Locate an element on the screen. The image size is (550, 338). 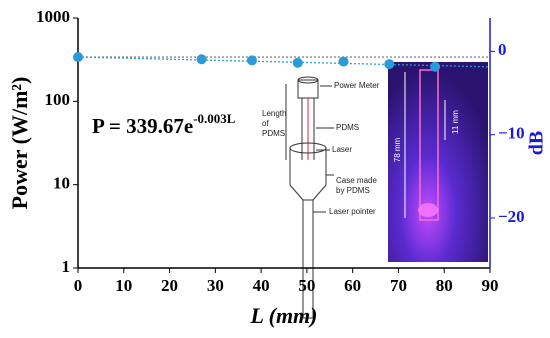
annotation-base: P = 339.67e is located at coordinates (142, 126).